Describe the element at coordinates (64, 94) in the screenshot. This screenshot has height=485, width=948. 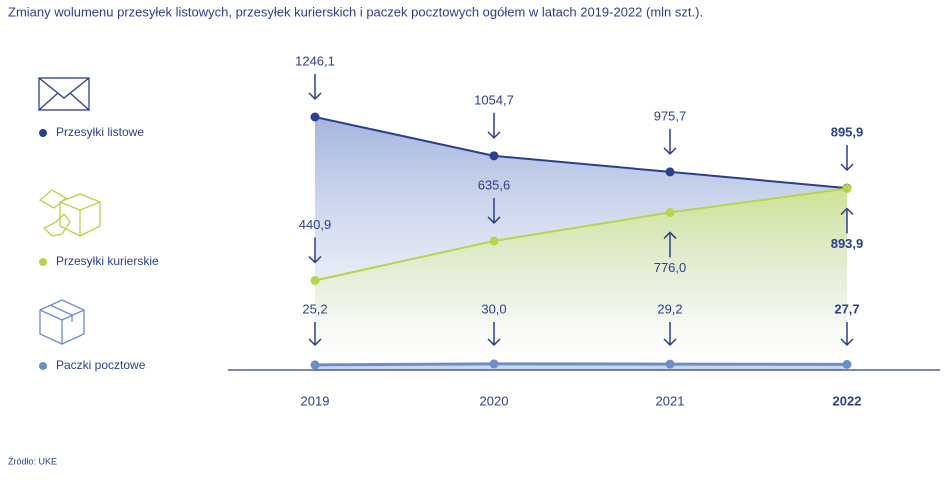
I see `envelope-icon` at that location.